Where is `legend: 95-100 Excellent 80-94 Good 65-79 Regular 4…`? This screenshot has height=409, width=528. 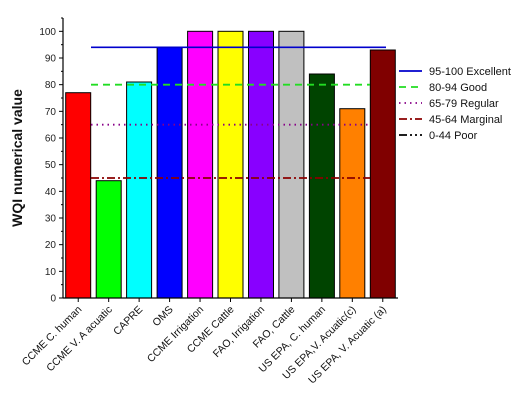 legend: 95-100 Excellent 80-94 Good 65-79 Regular 4… is located at coordinates (455, 104).